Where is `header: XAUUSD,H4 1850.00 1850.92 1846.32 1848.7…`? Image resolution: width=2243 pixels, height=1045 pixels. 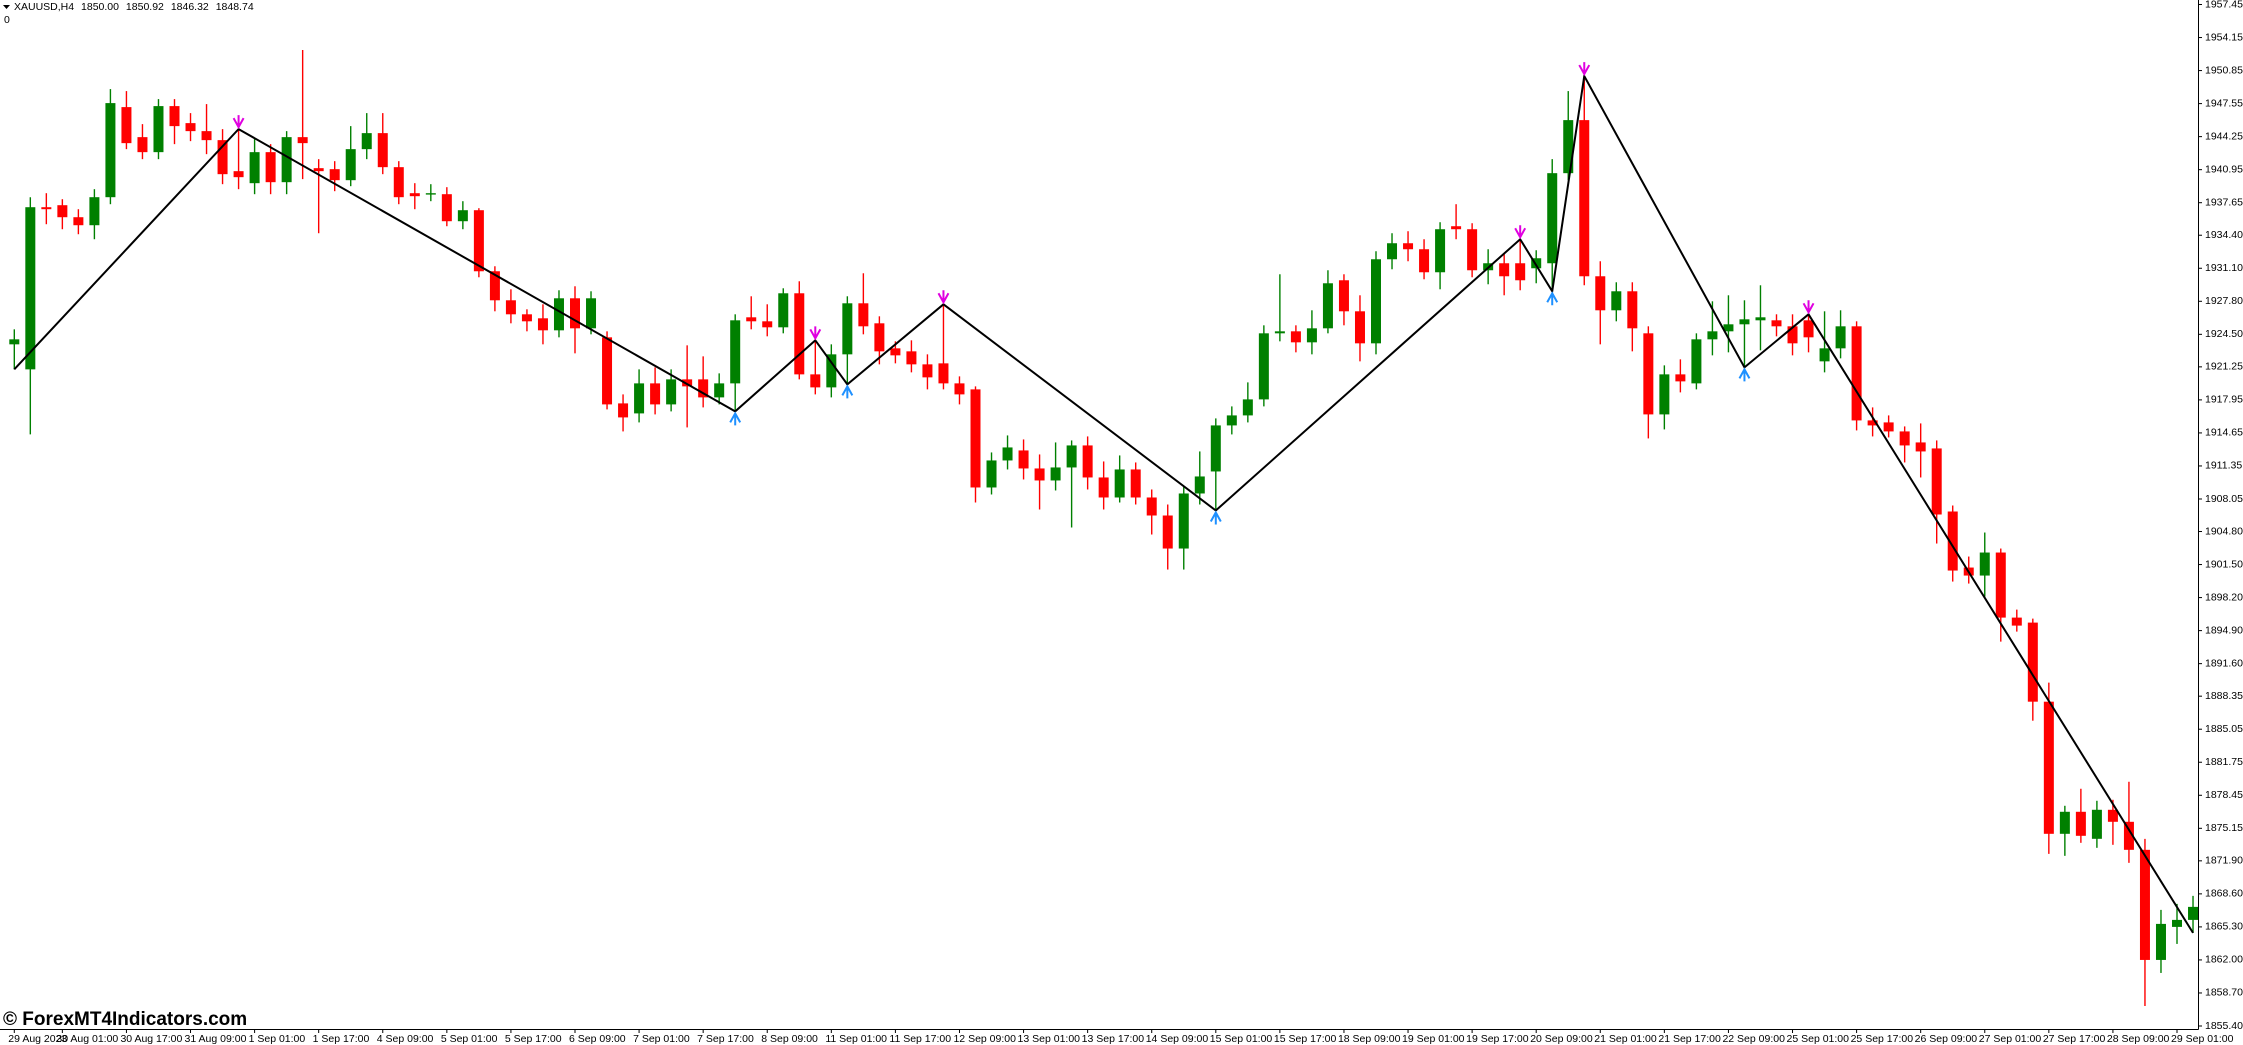 header: XAUUSD,H4 1850.00 1850.92 1846.32 1848.7… is located at coordinates (131, 14).